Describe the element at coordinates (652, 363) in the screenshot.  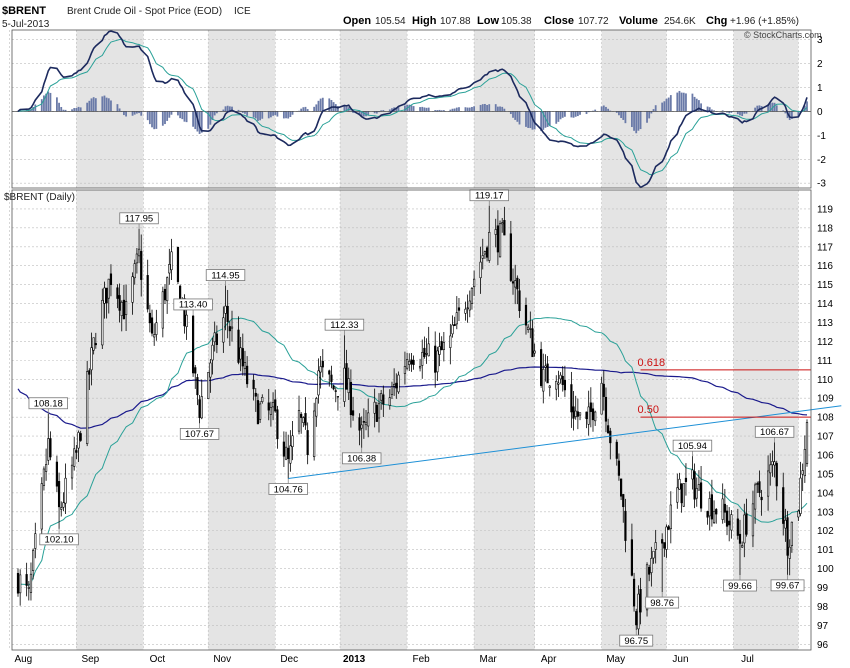
I see `fib-level-label: 0.618` at that location.